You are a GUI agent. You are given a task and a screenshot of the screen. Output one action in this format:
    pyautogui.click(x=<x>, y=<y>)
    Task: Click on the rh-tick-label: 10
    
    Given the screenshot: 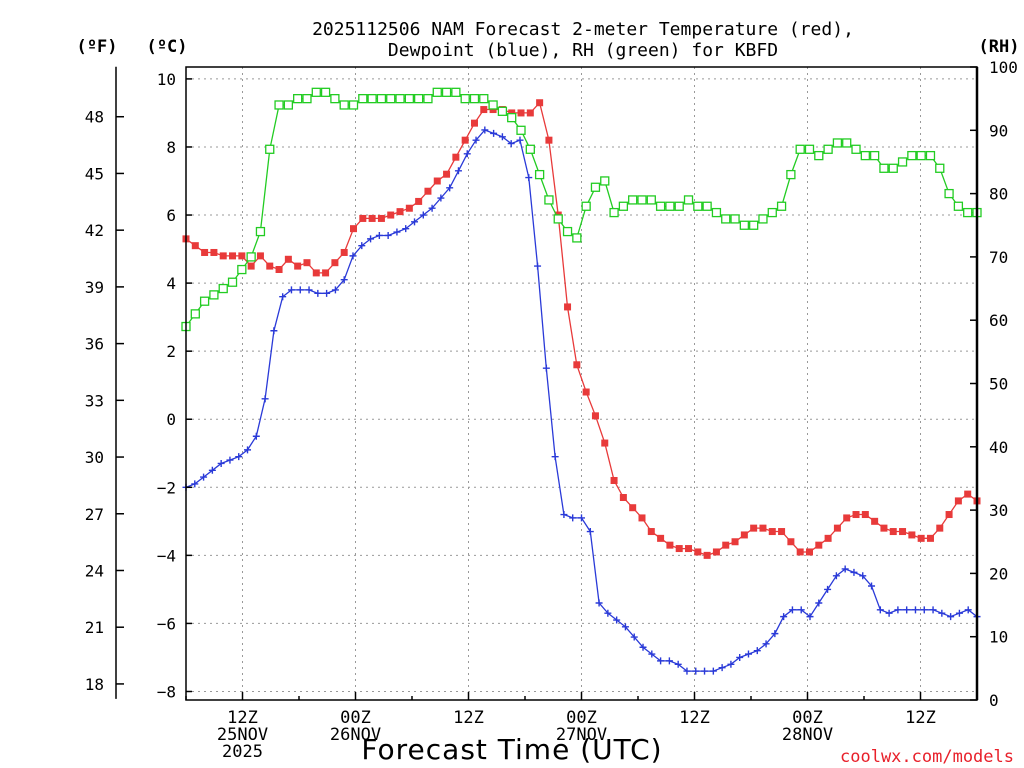 What is the action you would take?
    pyautogui.click(x=998, y=637)
    